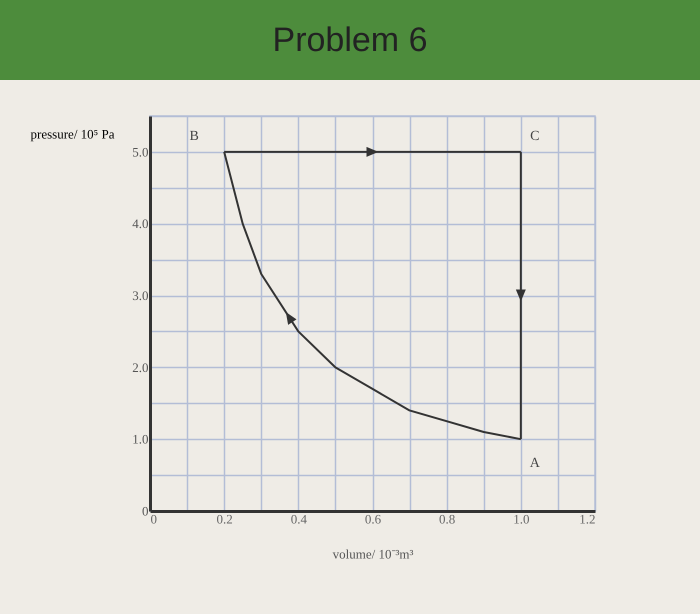  What do you see at coordinates (350, 40) in the screenshot?
I see `chart-title: Problem 6` at bounding box center [350, 40].